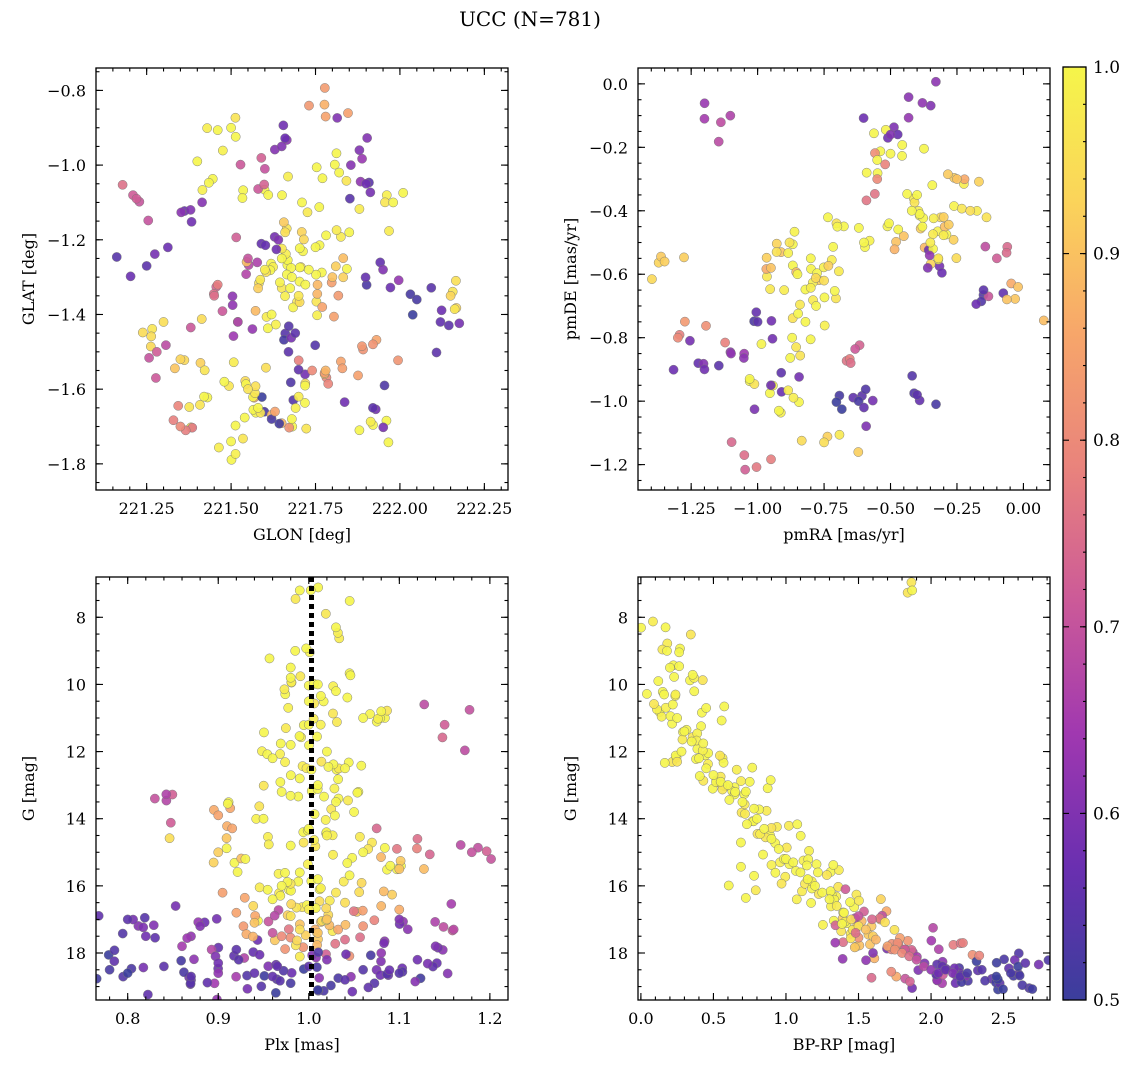 Image resolution: width=1136 pixels, height=1067 pixels. What do you see at coordinates (530, 19) in the screenshot?
I see `figure-title: UCC (N=781)` at bounding box center [530, 19].